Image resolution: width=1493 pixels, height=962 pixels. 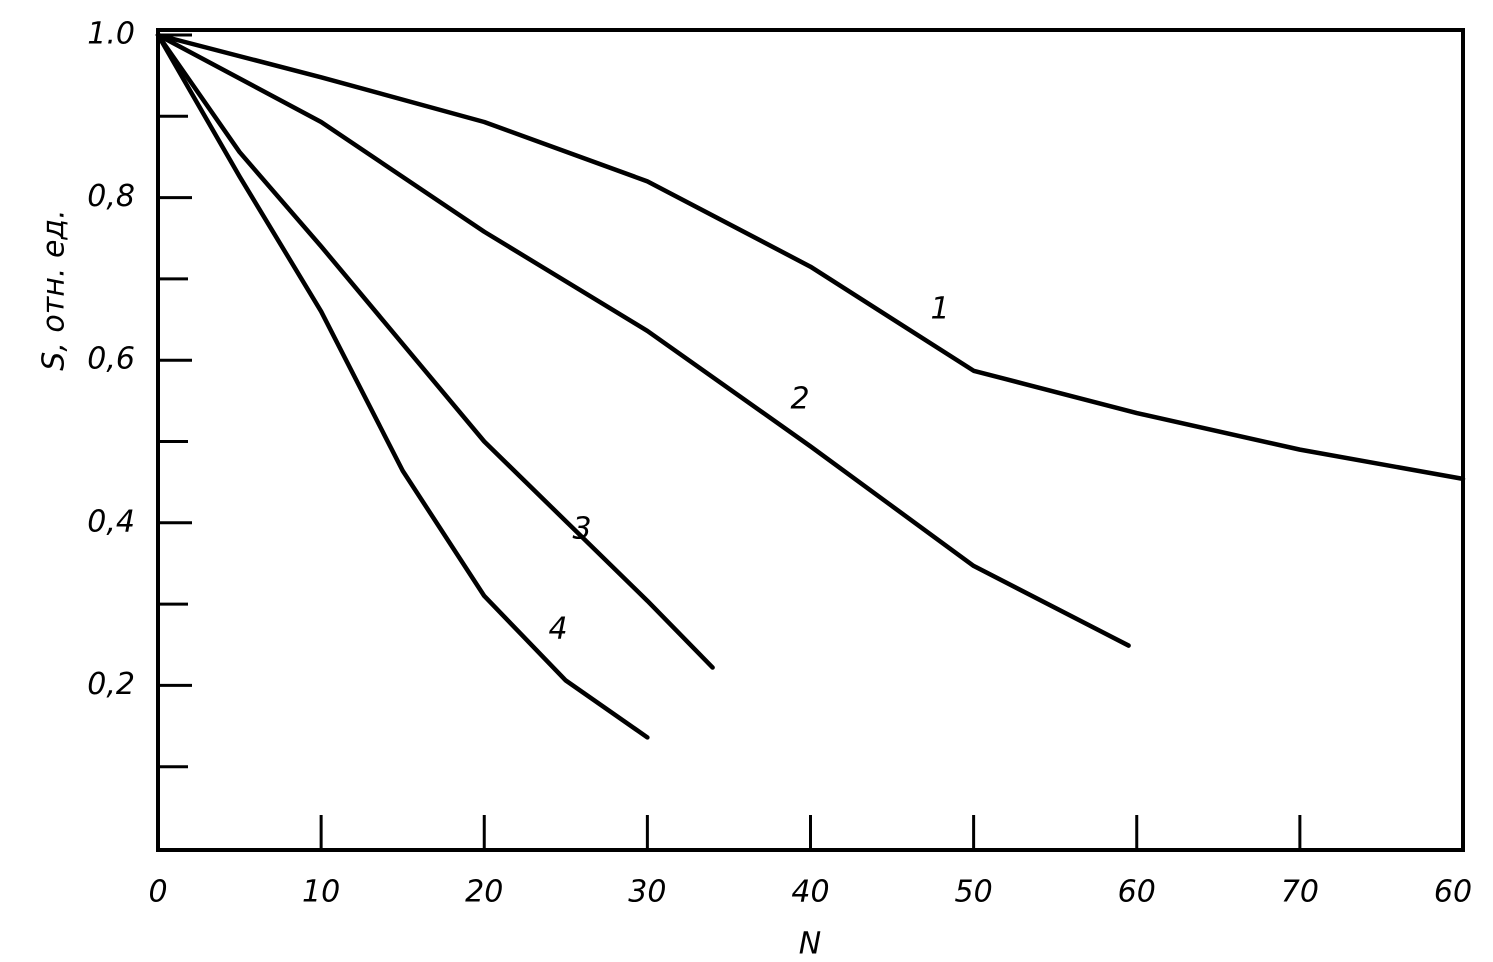 What do you see at coordinates (810, 892) in the screenshot?
I see `x-tick-label: 40` at bounding box center [810, 892].